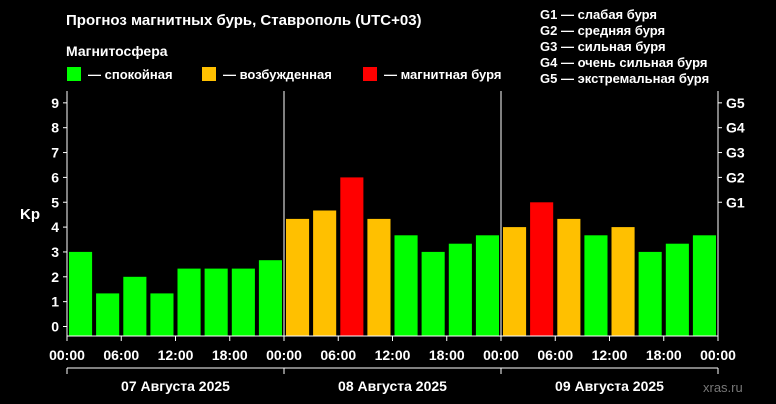  What do you see at coordinates (735, 202) in the screenshot?
I see `g-tick-label: G1` at bounding box center [735, 202].